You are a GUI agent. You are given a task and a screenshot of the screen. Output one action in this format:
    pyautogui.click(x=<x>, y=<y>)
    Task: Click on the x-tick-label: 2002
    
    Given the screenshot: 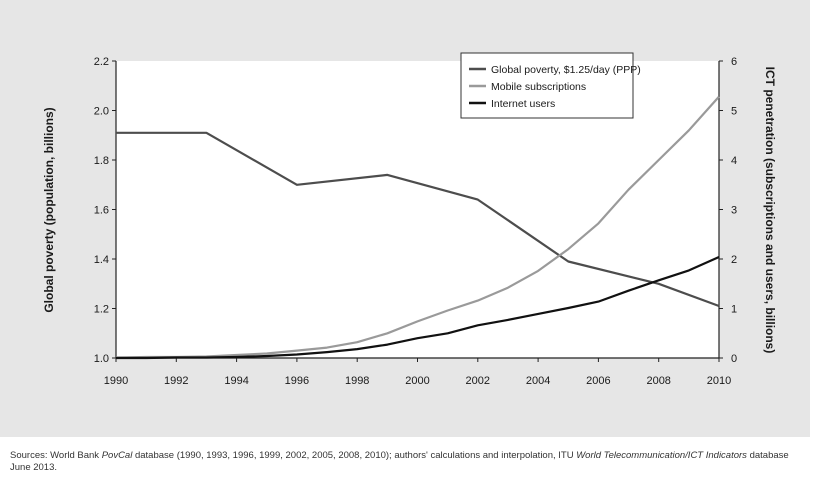 What is the action you would take?
    pyautogui.click(x=478, y=381)
    